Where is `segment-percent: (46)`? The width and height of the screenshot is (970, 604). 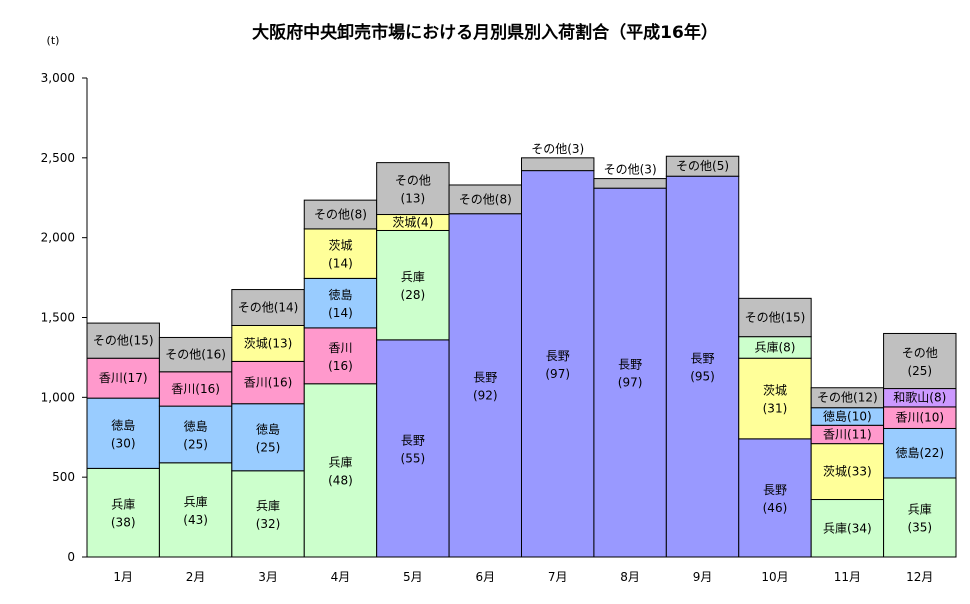
segment-percent: (46) is located at coordinates (775, 508).